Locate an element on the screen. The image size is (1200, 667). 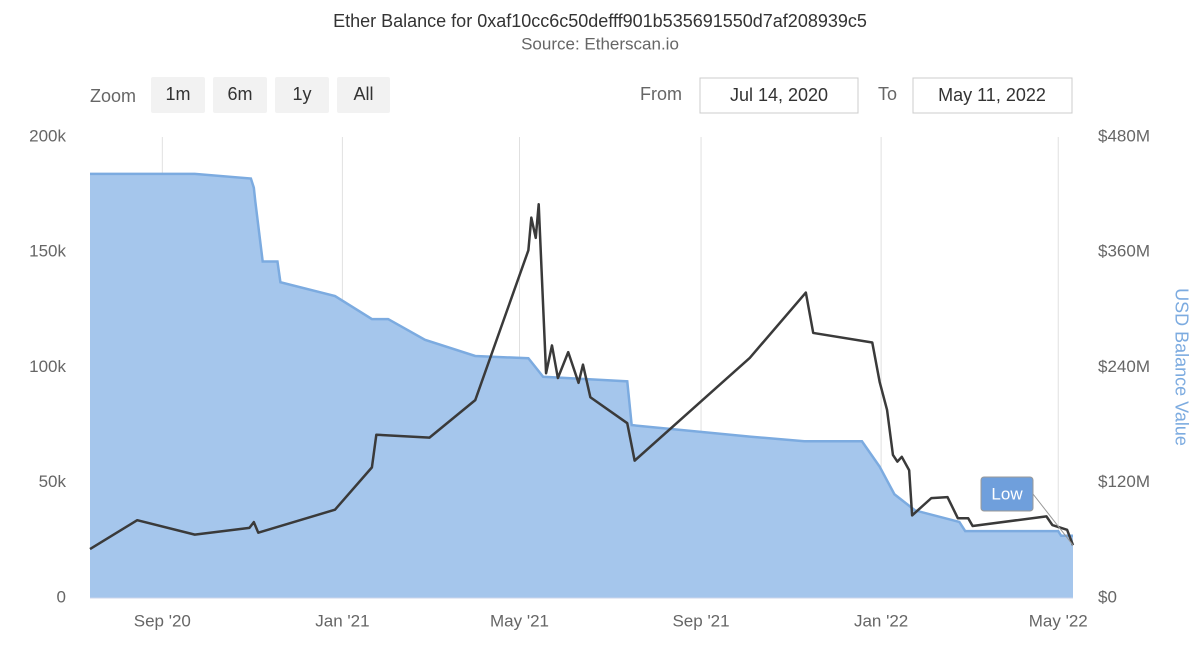
zoom-label: Zoom is located at coordinates (113, 96).